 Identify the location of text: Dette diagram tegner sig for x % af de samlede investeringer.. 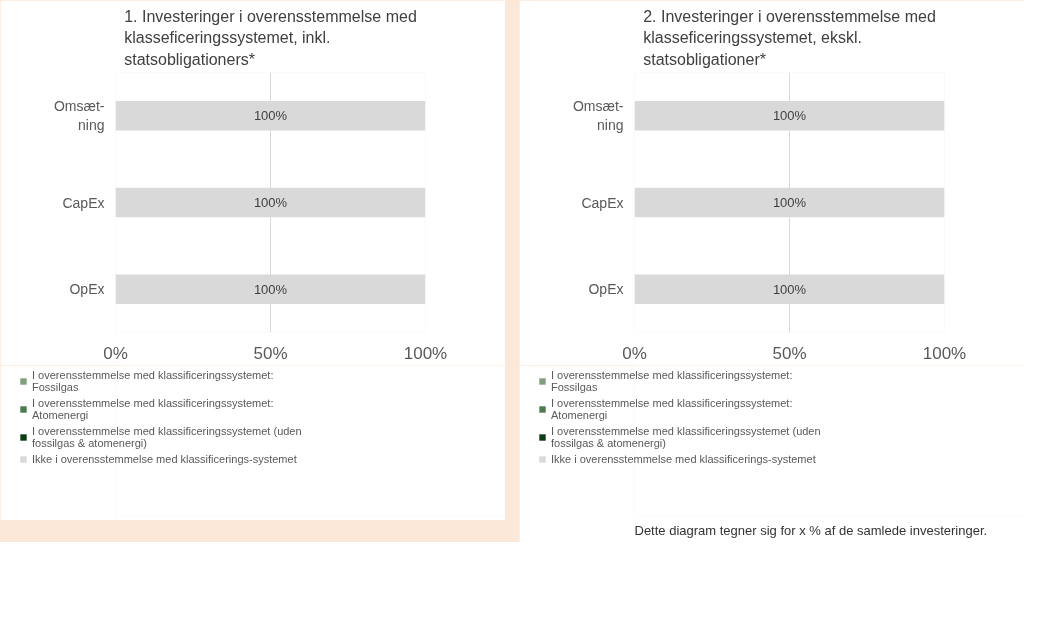
(811, 530).